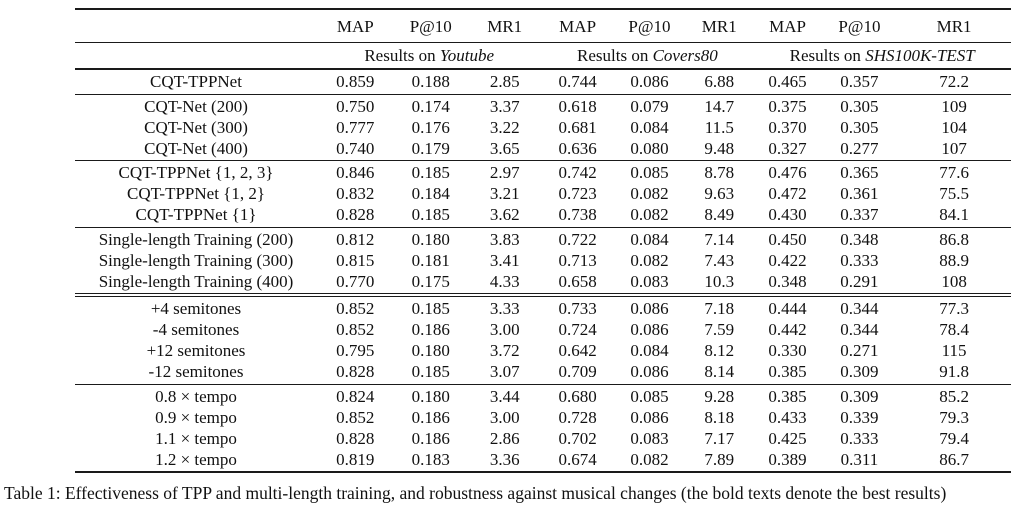 The height and width of the screenshot is (505, 1027). Describe the element at coordinates (504, 281) in the screenshot. I see `value-cell: 4.33` at that location.